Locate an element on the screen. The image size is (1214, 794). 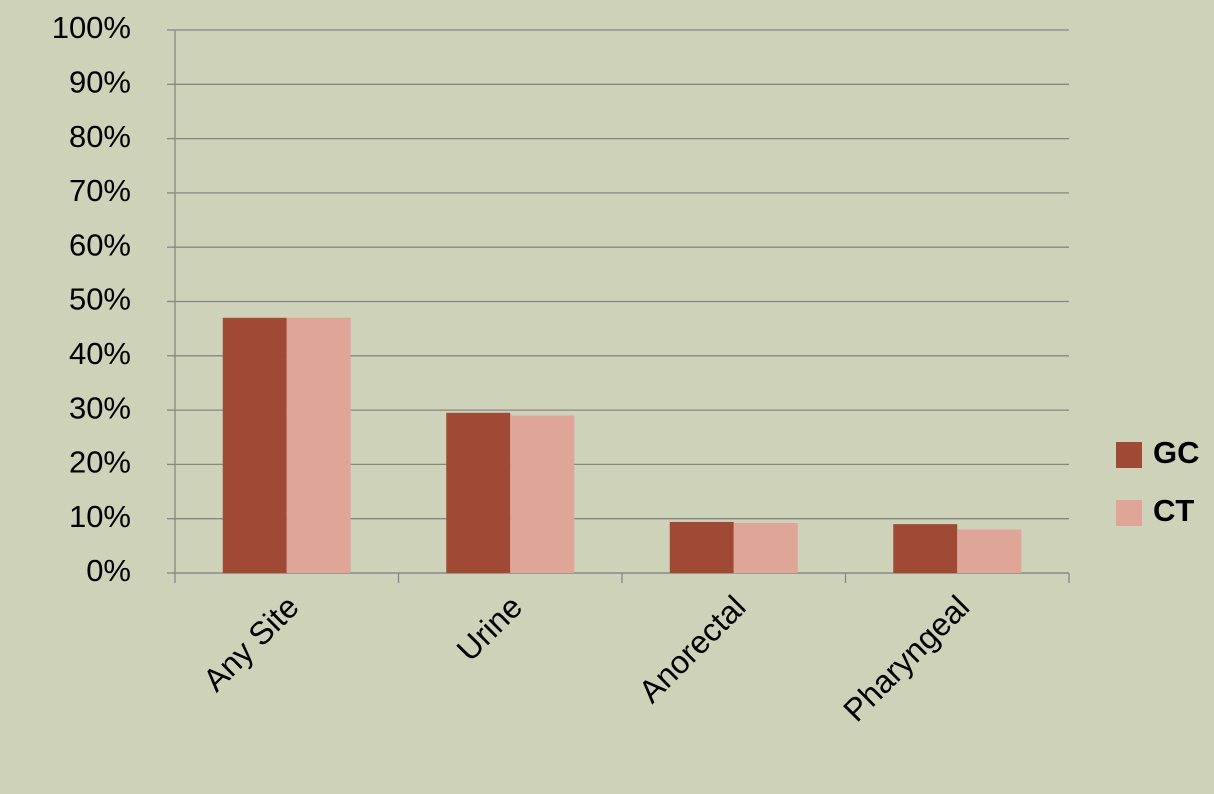
y-tick-label: 60% is located at coordinates (100, 244).